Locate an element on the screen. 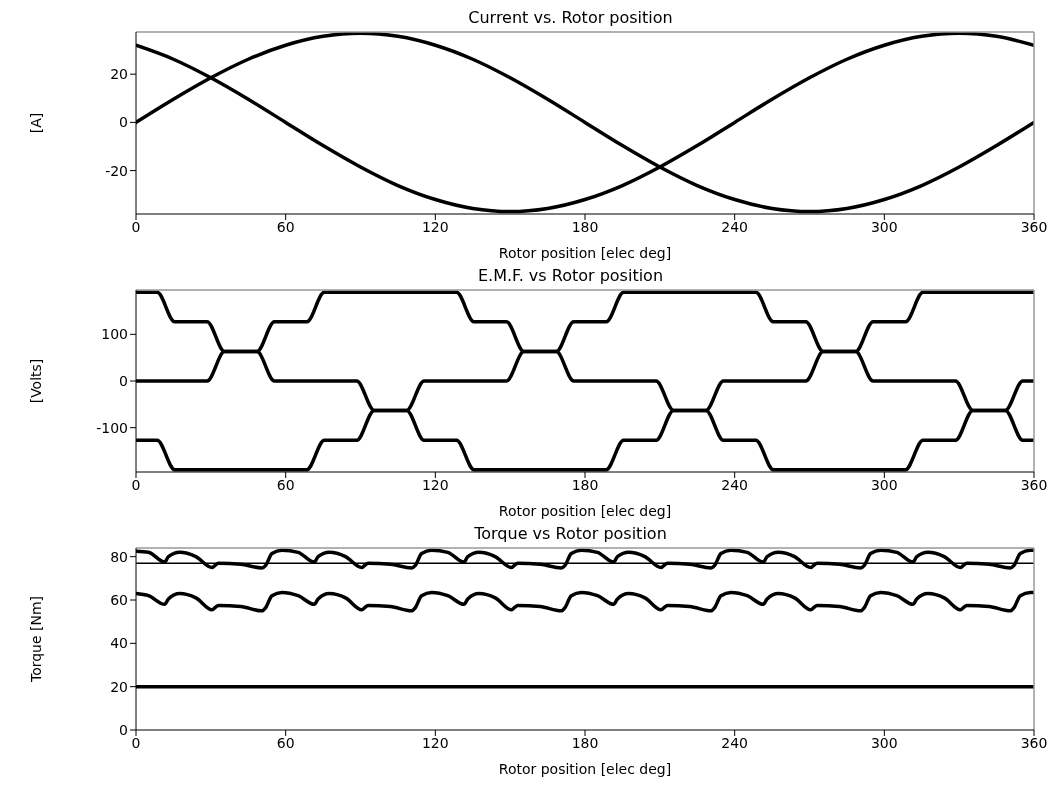 This screenshot has height=793, width=1059. chart-title: Torque vs Rotor position is located at coordinates (570, 534).